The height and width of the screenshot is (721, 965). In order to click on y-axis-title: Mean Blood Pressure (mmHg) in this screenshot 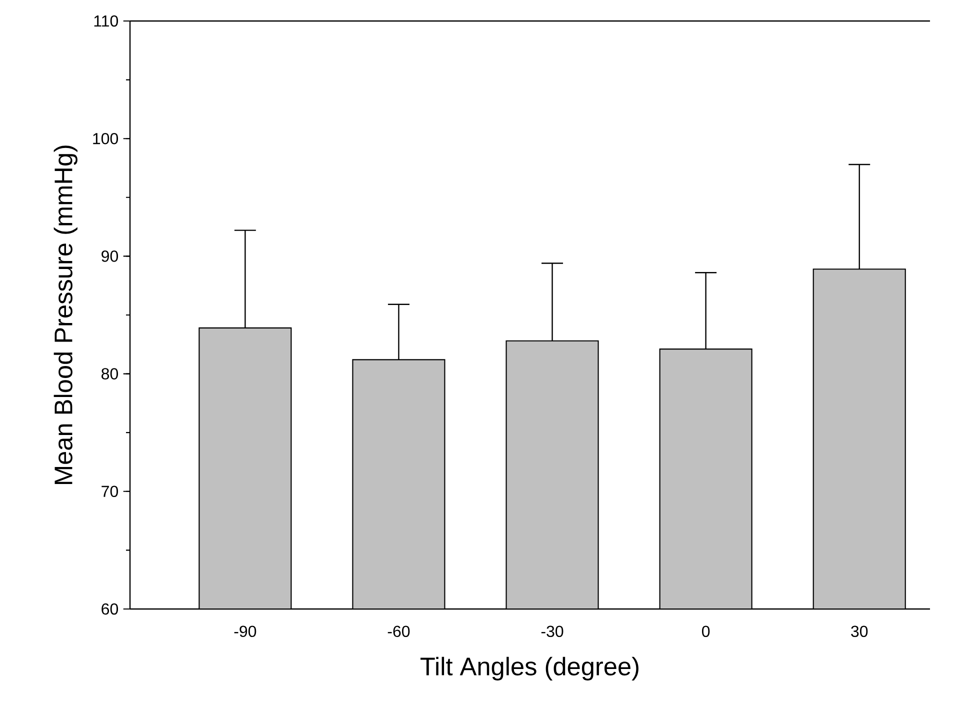, I will do `click(66, 315)`.